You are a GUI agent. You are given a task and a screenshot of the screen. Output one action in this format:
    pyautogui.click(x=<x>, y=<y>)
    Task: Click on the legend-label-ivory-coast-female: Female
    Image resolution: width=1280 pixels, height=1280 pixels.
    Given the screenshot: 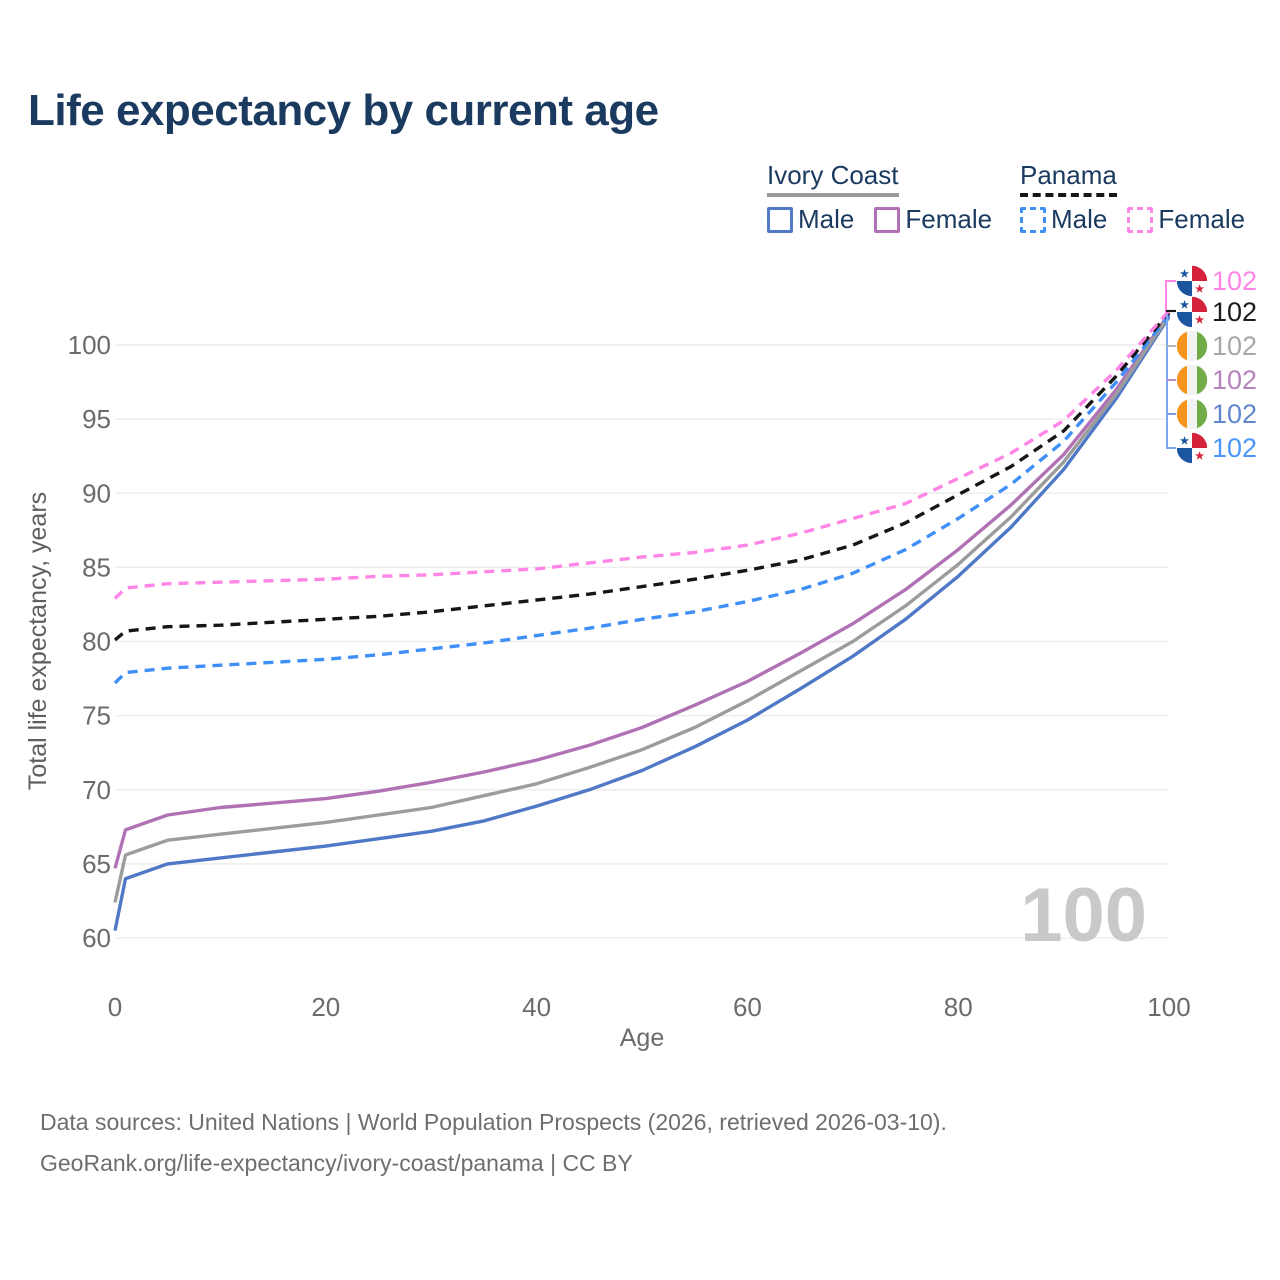 What is the action you would take?
    pyautogui.click(x=949, y=219)
    